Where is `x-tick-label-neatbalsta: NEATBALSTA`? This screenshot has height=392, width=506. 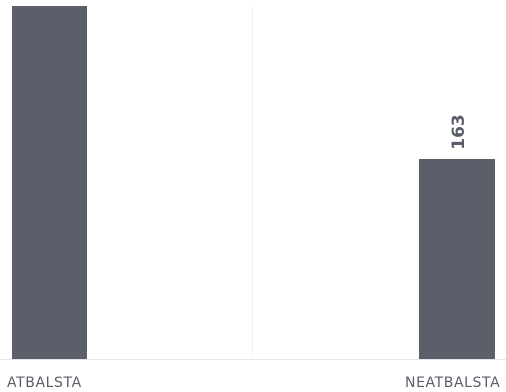
x-tick-label-neatbalsta: NEATBALSTA is located at coordinates (452, 383).